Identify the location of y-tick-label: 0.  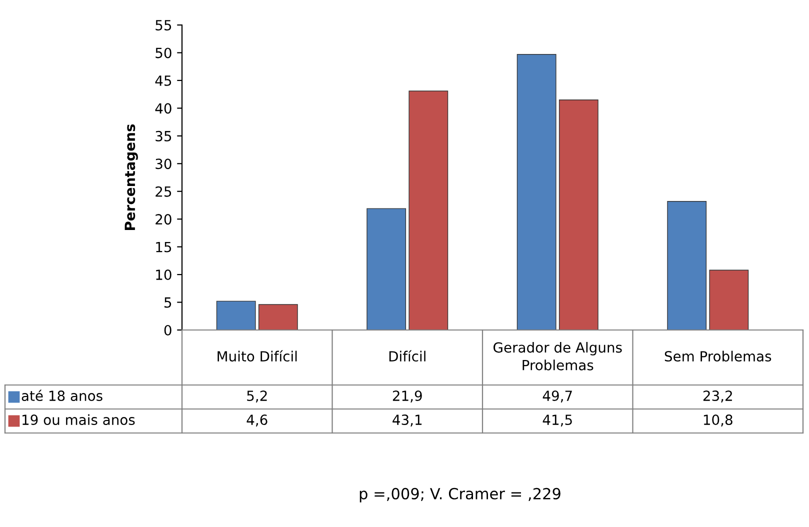
(168, 330).